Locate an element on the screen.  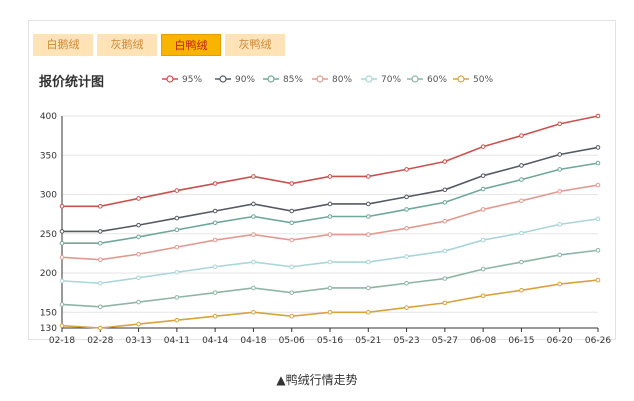
tab-grey-goose-down: 灰鹅绒 is located at coordinates (127, 45).